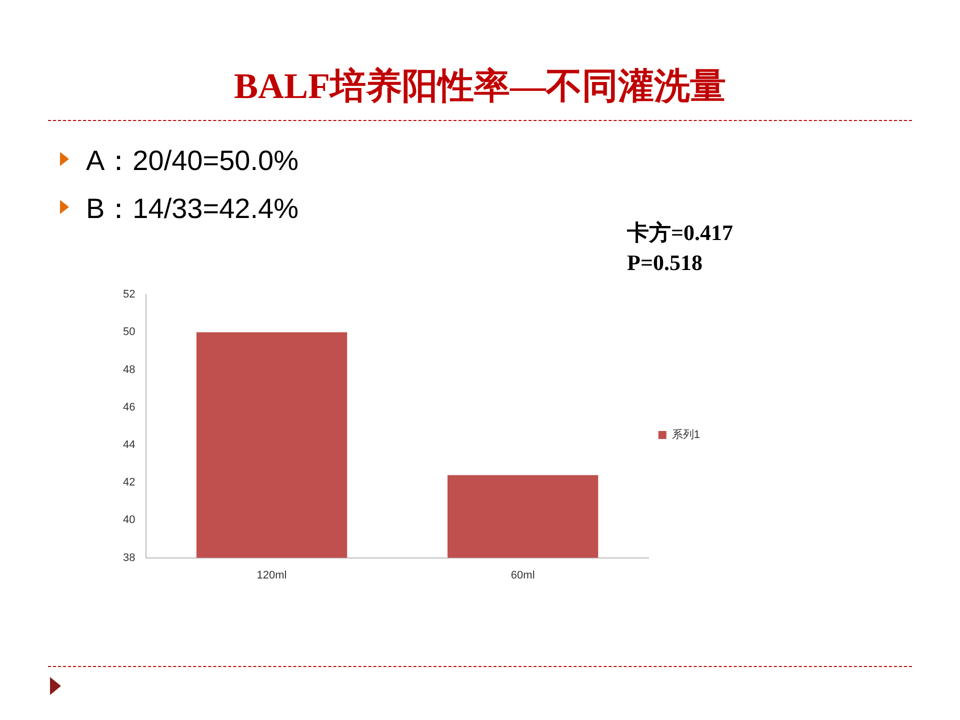  What do you see at coordinates (686, 435) in the screenshot?
I see `legend-label: 系列1` at bounding box center [686, 435].